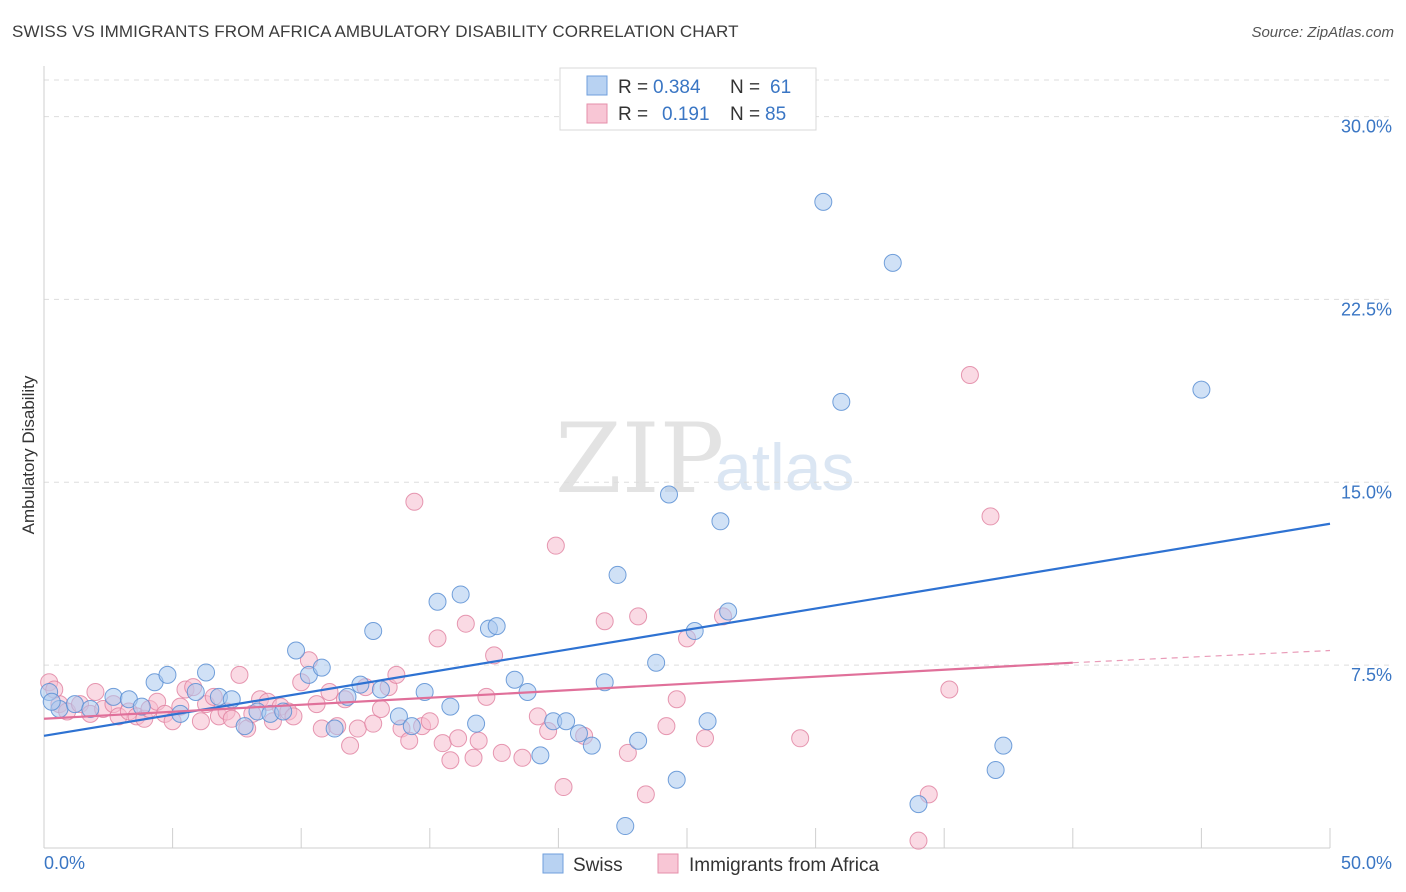  I want to click on source-note: Source: ZipAtlas.com, so click(1322, 32).